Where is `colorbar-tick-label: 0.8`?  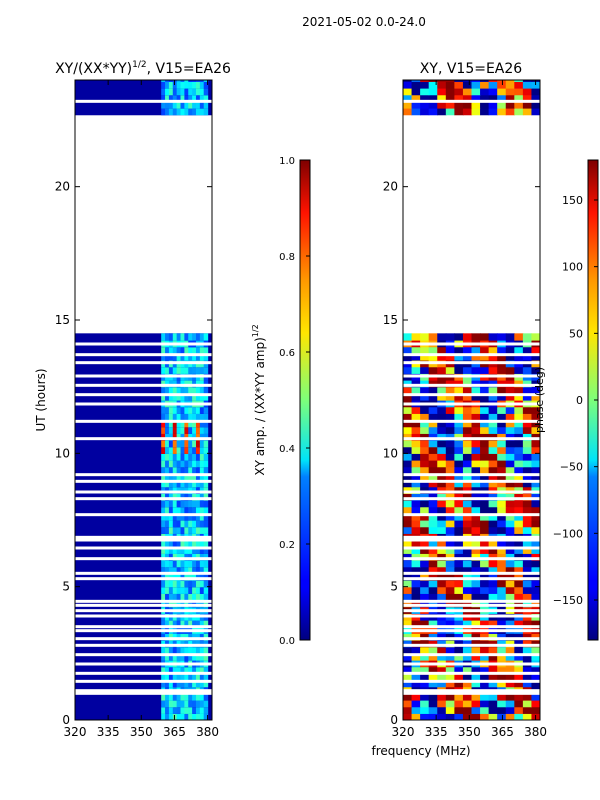 colorbar-tick-label: 0.8 is located at coordinates (287, 257).